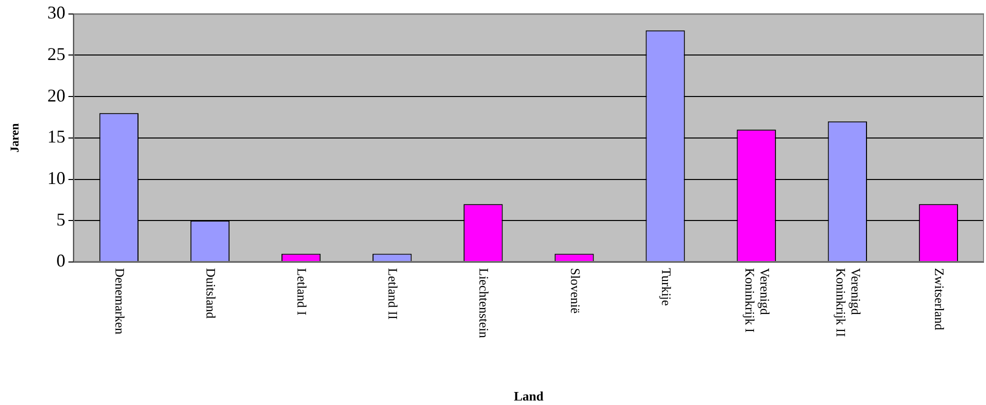  Describe the element at coordinates (302, 292) in the screenshot. I see `x-tick-label: Letland I` at that location.